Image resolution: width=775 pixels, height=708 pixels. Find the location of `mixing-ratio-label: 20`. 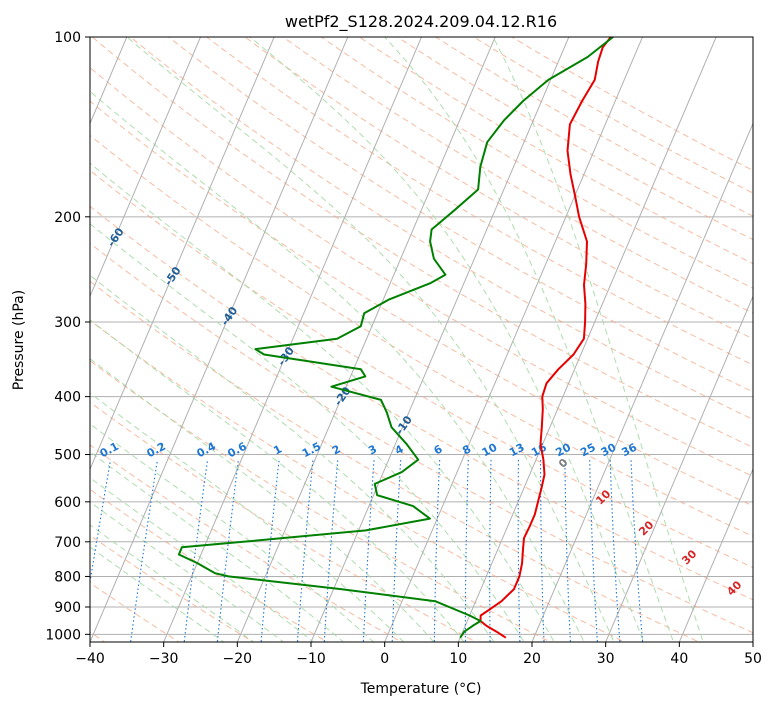

mixing-ratio-label: 20 is located at coordinates (563, 450).